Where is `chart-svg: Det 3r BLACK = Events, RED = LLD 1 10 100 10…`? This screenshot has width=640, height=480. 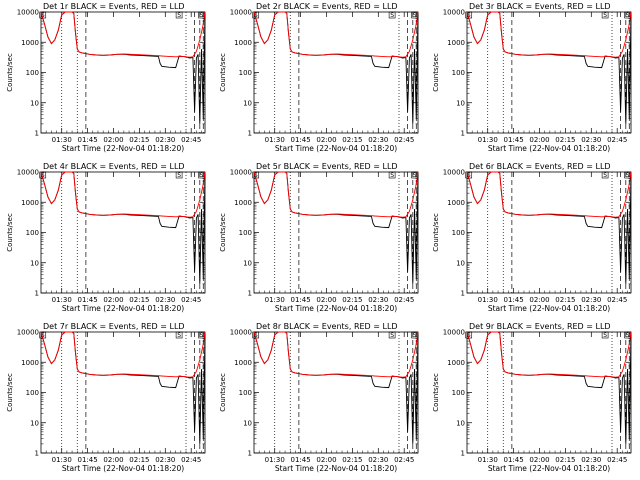
chart-svg: Det 3r BLACK = Events, RED = LLD 1 10 100 10… is located at coordinates (532, 77).